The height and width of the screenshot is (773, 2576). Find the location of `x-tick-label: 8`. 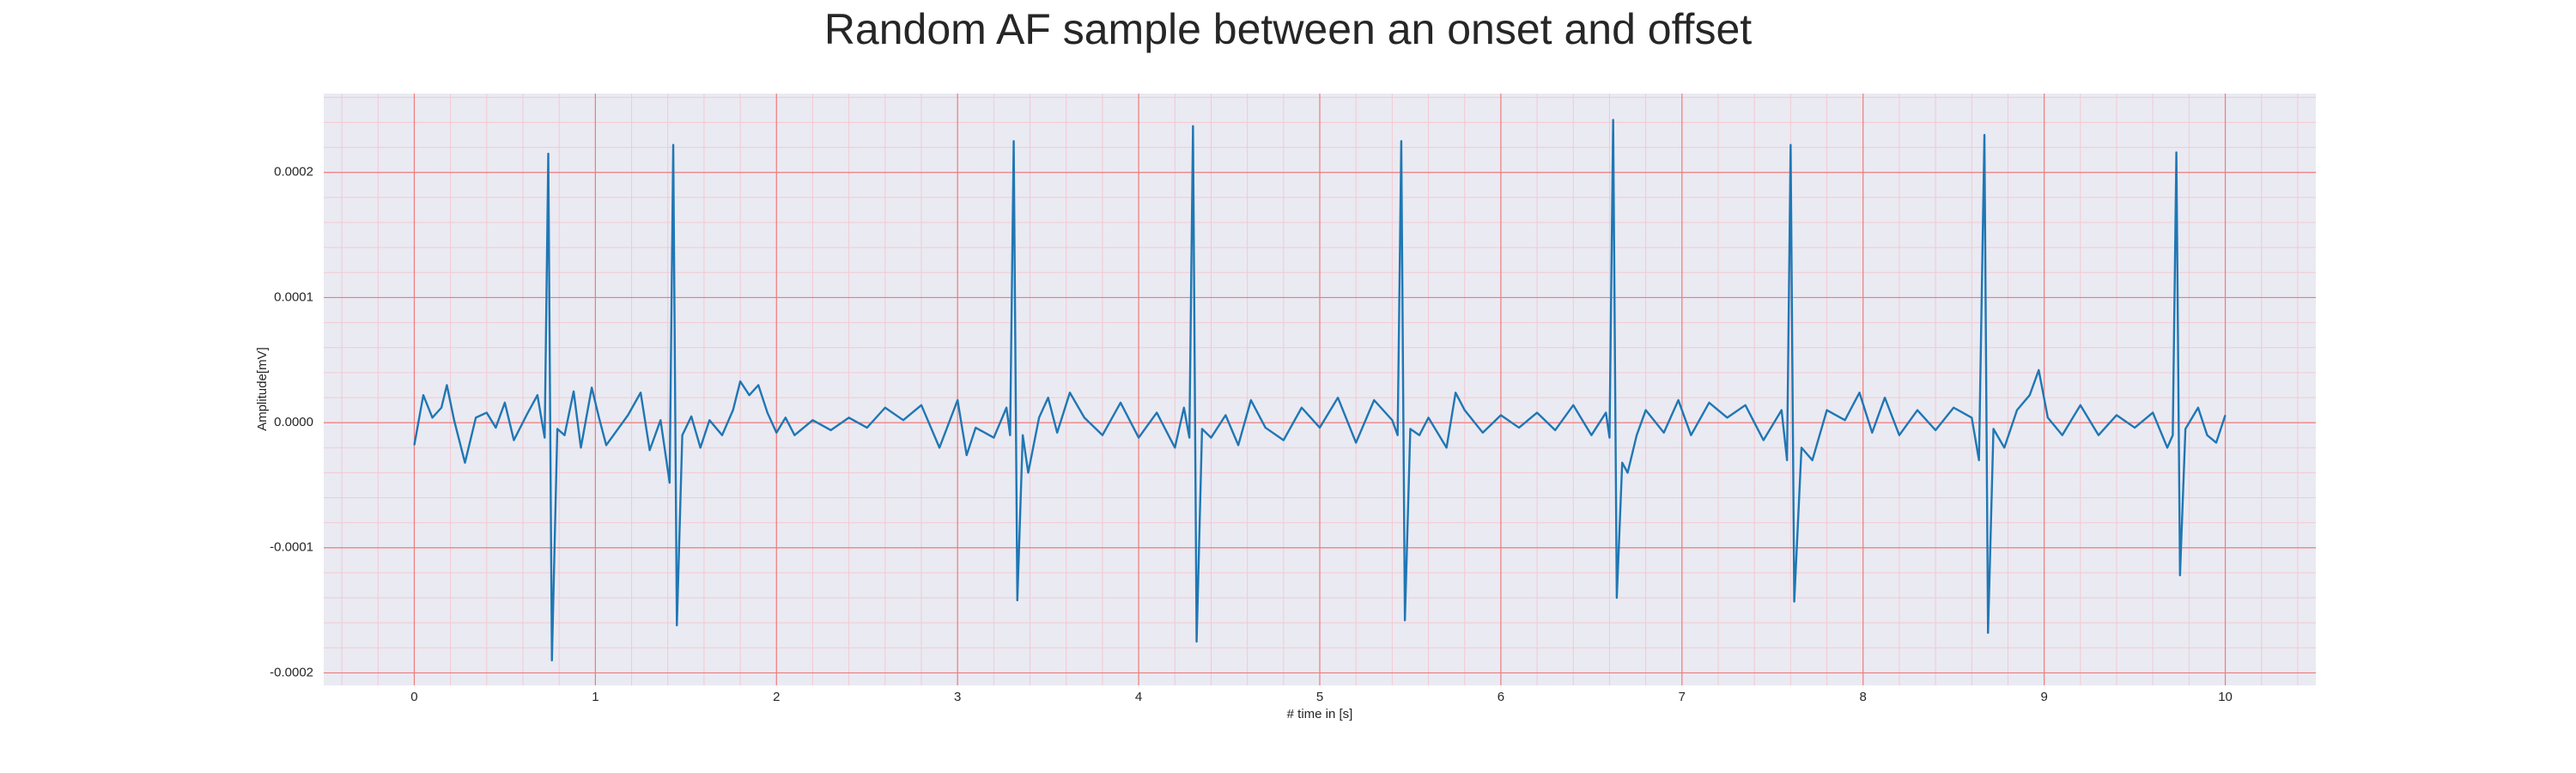

x-tick-label: 8 is located at coordinates (1864, 697).